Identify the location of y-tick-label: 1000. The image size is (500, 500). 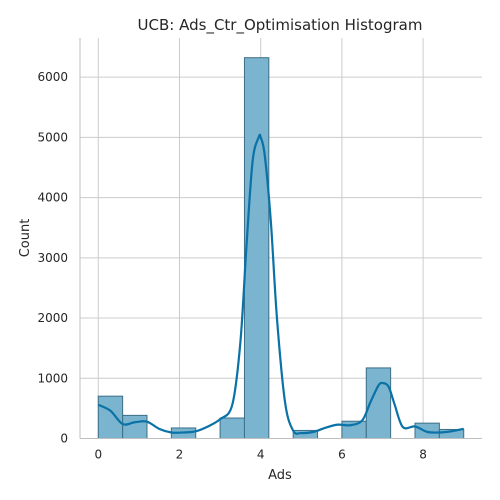
(52, 378).